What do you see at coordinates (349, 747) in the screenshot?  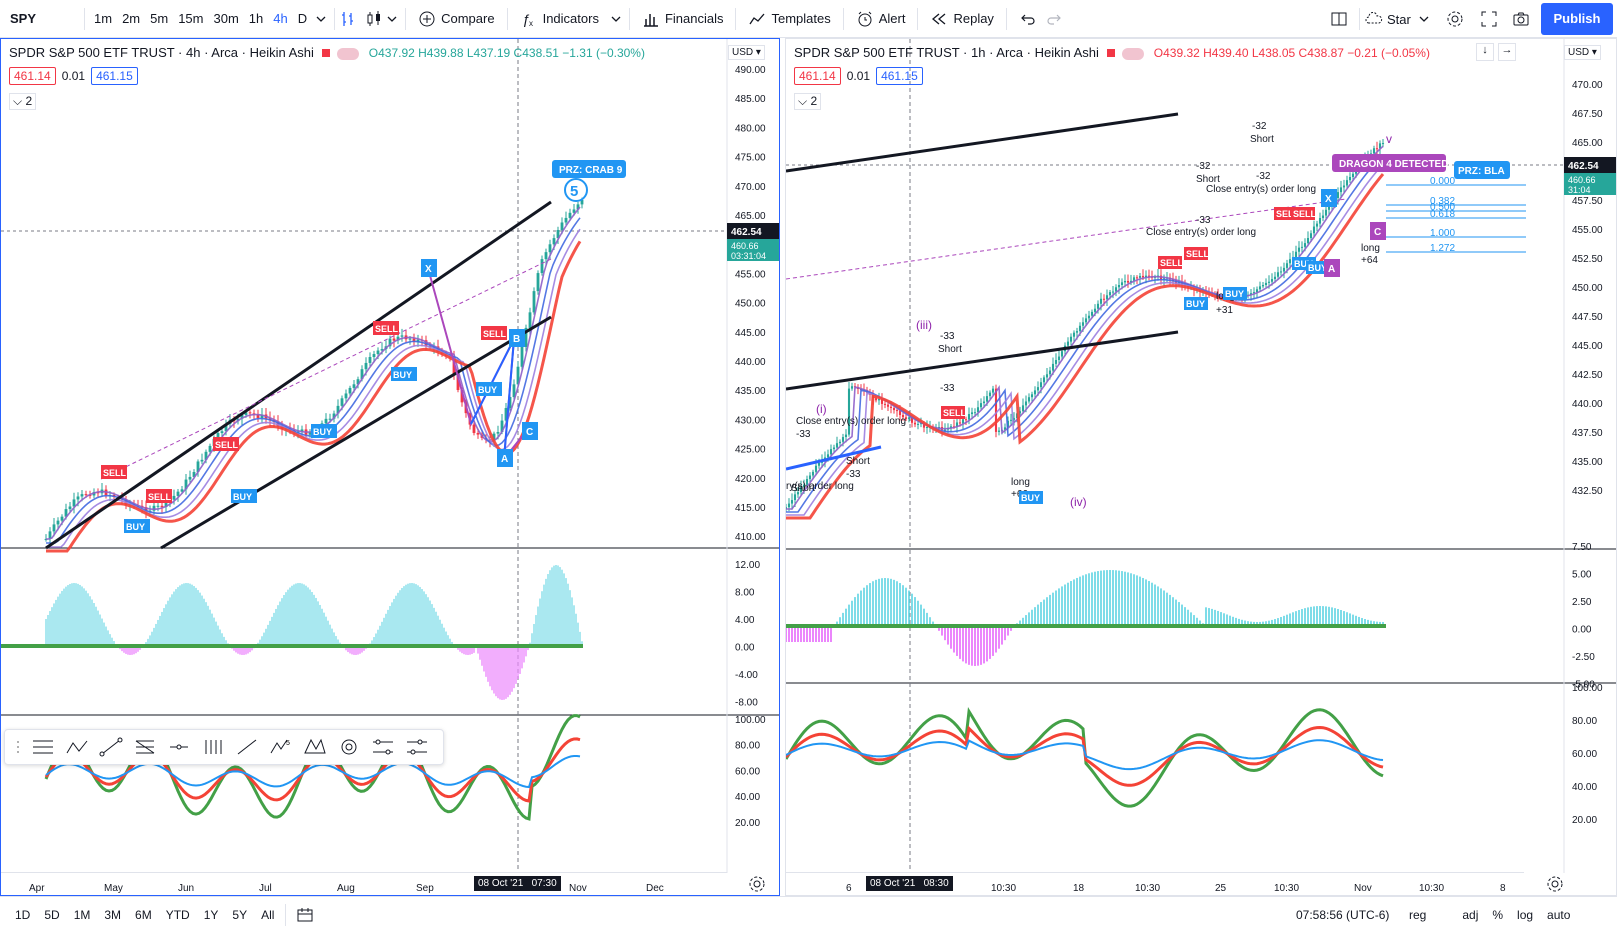 I see `fib-spiral-icon` at bounding box center [349, 747].